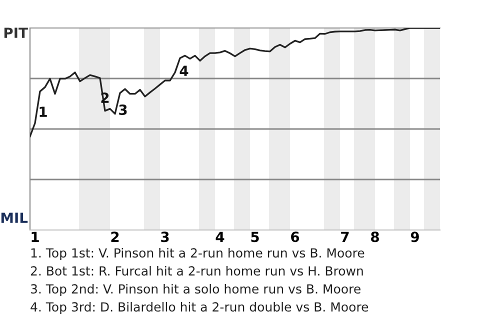 The width and height of the screenshot is (480, 320). Describe the element at coordinates (295, 237) in the screenshot. I see `x-tick-label: 6` at that location.